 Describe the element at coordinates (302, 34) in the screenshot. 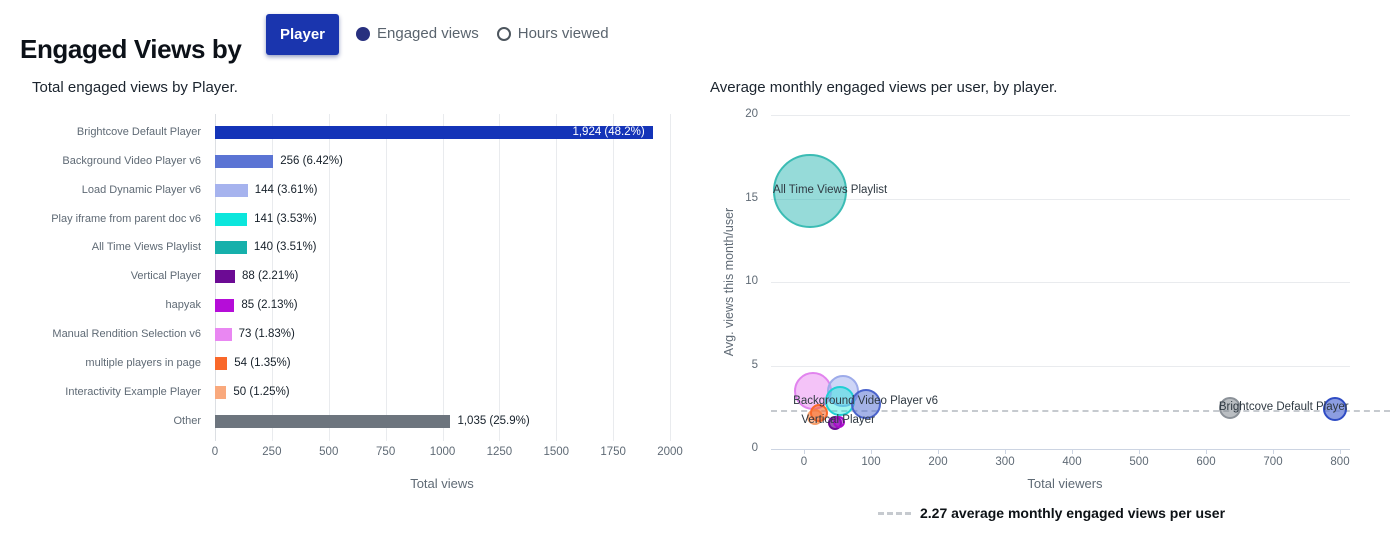

I see `dimension-player-button: Player` at that location.